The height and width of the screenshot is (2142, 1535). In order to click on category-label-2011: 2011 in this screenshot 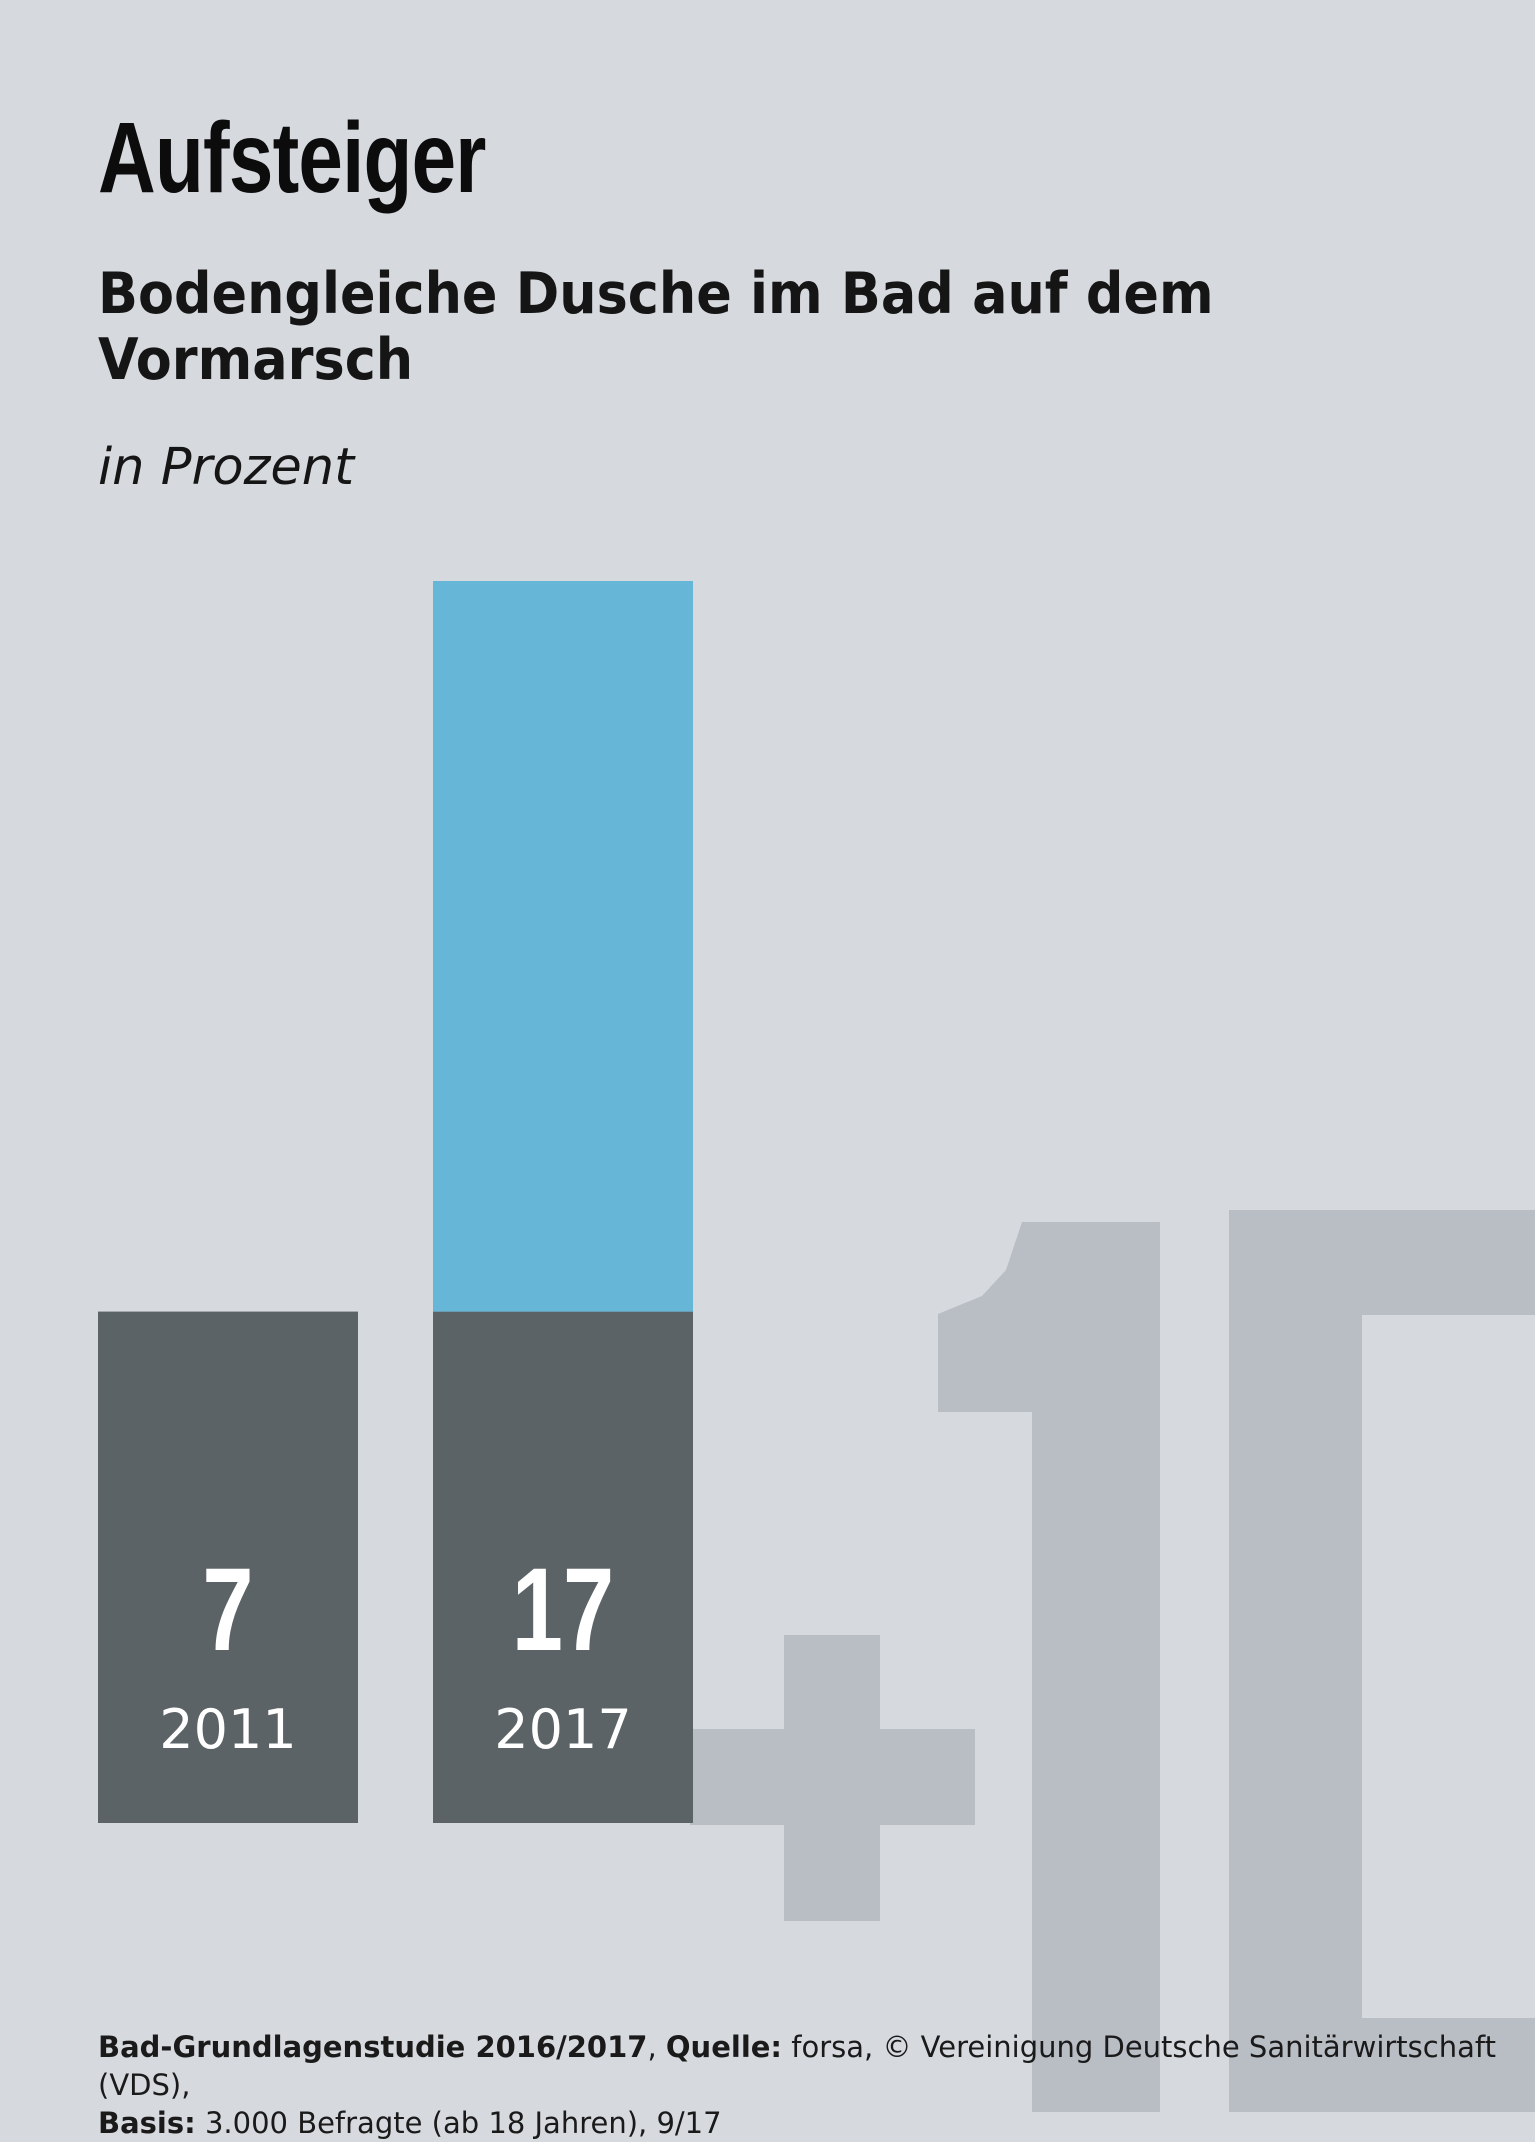, I will do `click(227, 1729)`.